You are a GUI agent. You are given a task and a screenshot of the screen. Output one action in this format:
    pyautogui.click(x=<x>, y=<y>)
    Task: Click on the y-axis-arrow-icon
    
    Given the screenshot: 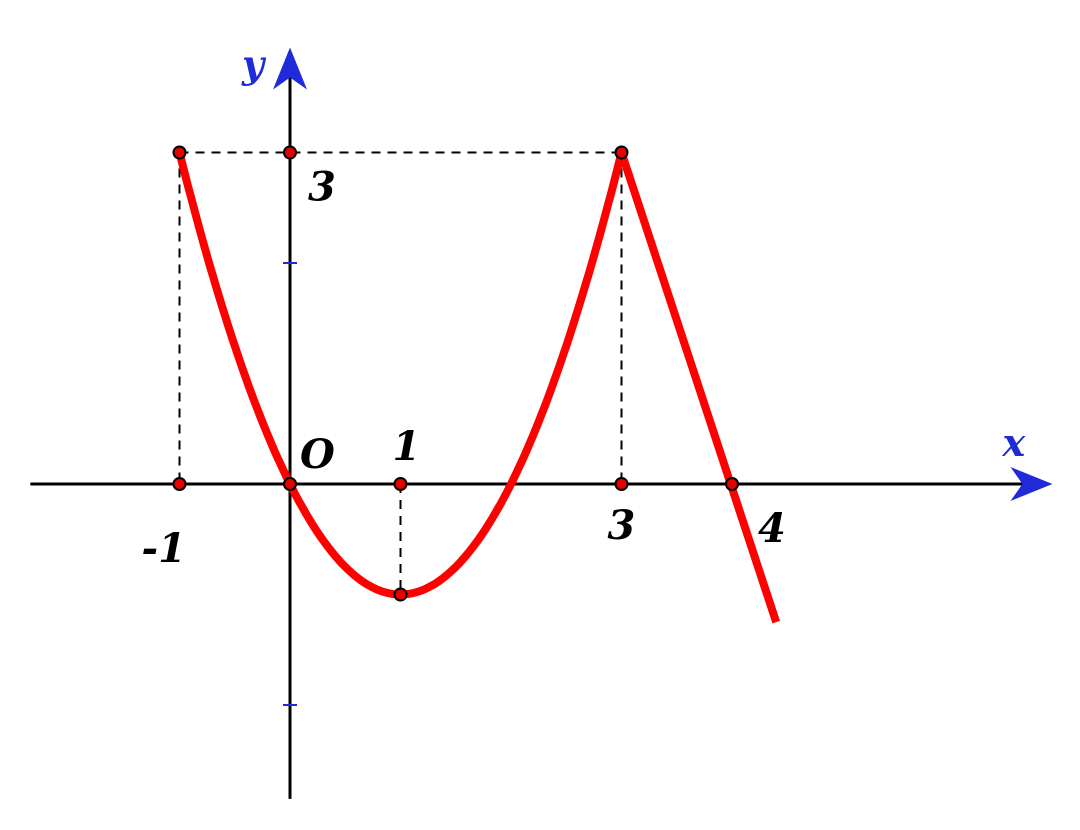 What is the action you would take?
    pyautogui.click(x=290, y=68)
    